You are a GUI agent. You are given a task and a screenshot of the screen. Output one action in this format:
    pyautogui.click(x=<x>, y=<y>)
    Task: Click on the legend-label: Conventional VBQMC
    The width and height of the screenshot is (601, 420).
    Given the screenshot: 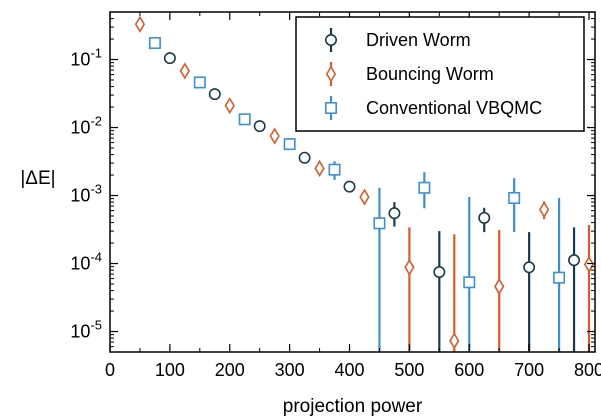 What is the action you would take?
    pyautogui.click(x=454, y=108)
    